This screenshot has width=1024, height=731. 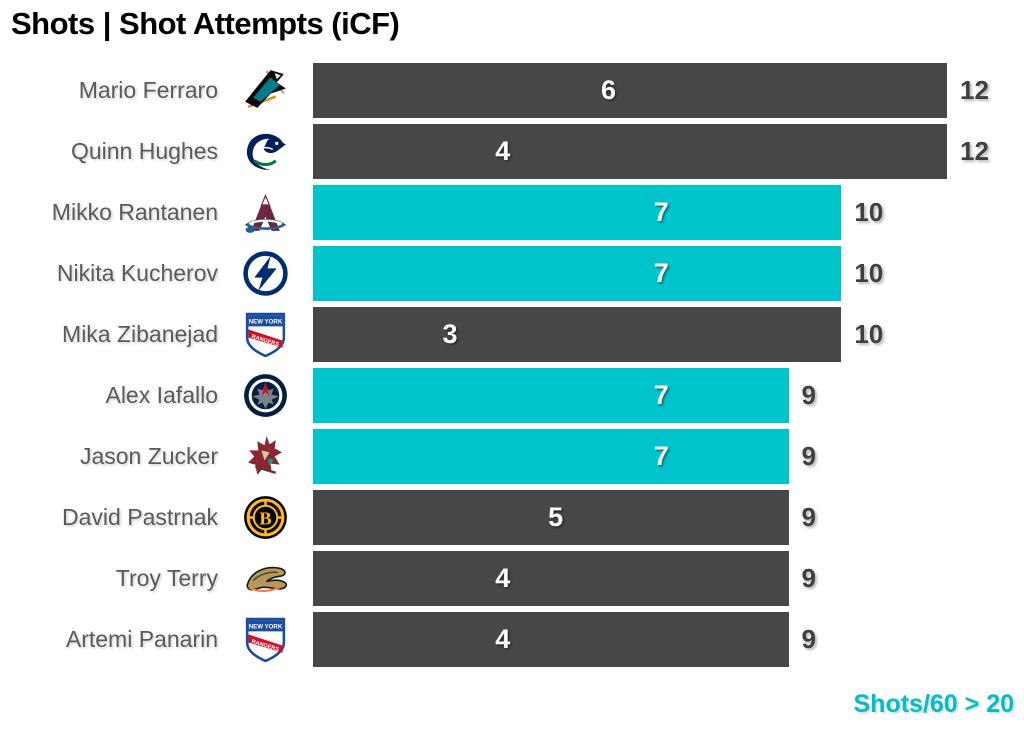 What do you see at coordinates (265, 517) in the screenshot?
I see `bruins-logo-icon` at bounding box center [265, 517].